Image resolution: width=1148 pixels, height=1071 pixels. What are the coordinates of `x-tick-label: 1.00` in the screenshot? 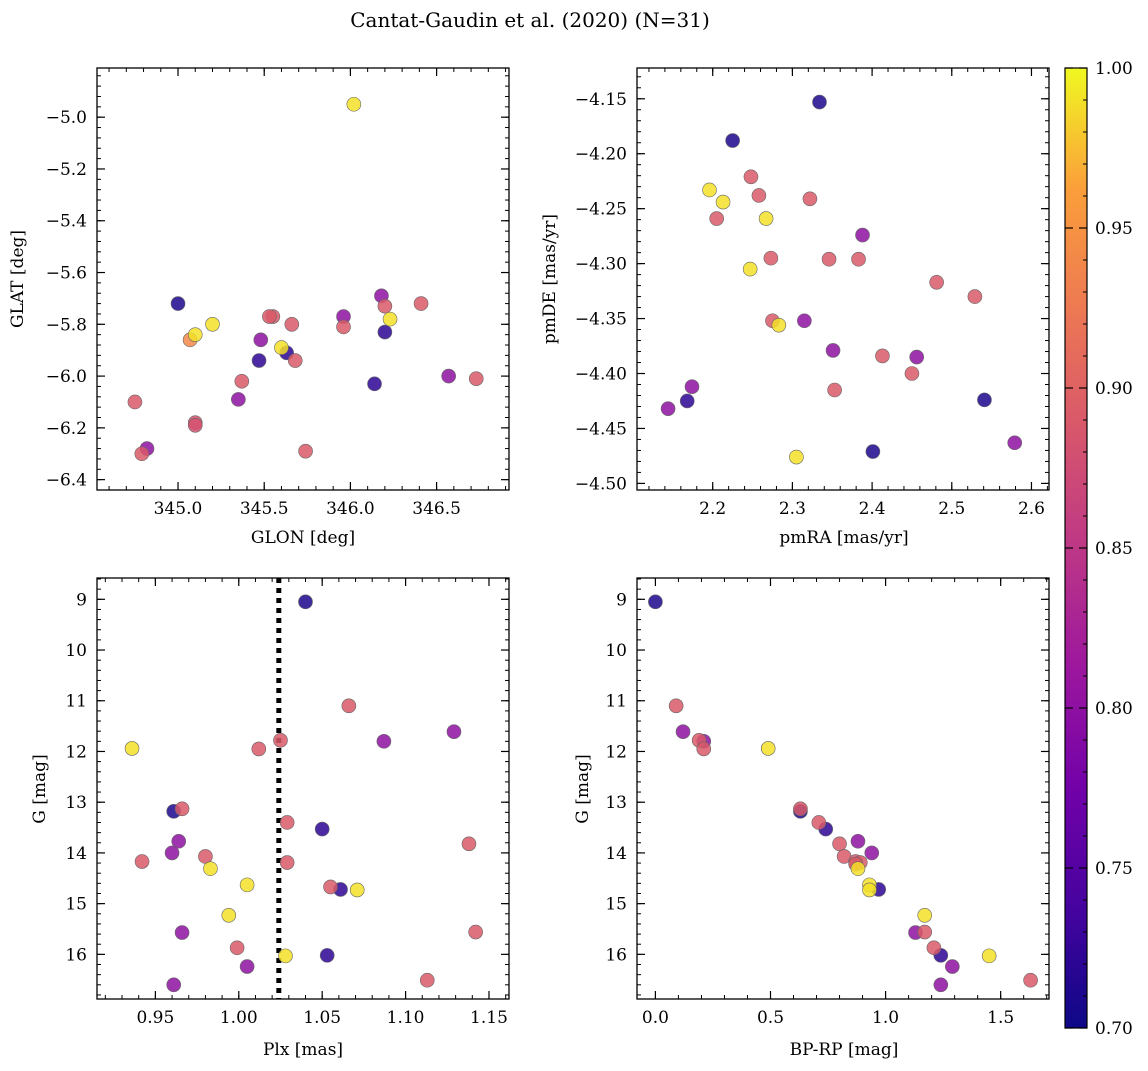 It's located at (239, 1018).